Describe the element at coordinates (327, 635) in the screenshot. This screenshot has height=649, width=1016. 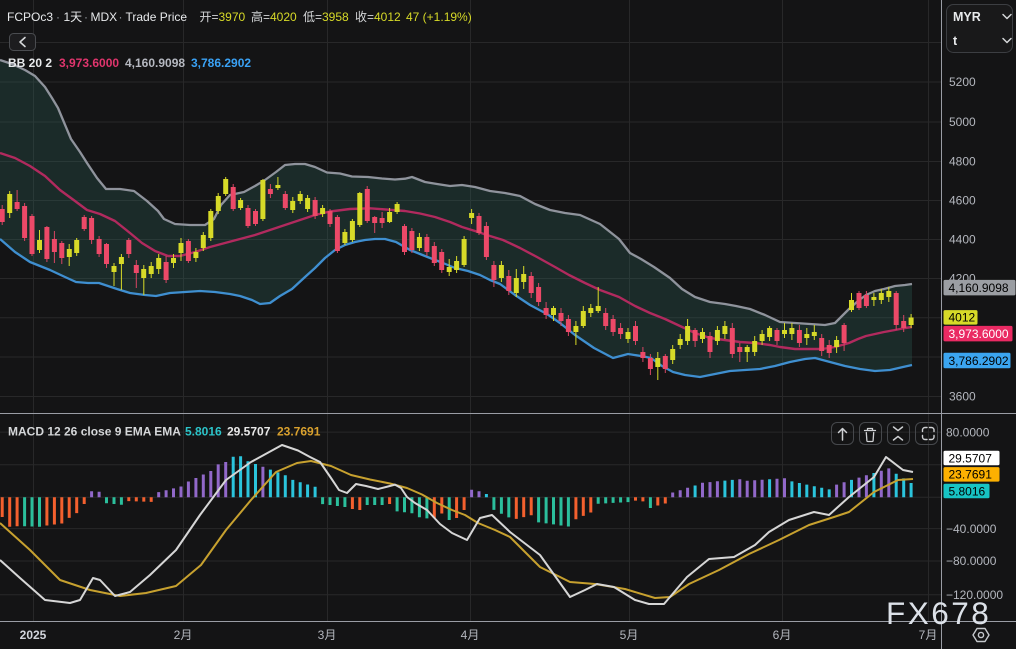
I see `svg-text: 3月` at that location.